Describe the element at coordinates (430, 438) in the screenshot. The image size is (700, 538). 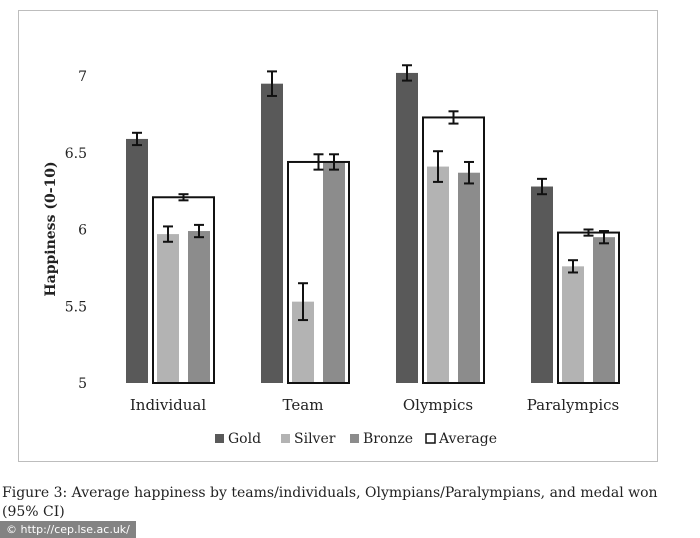
I see `legend-swatch-average` at that location.